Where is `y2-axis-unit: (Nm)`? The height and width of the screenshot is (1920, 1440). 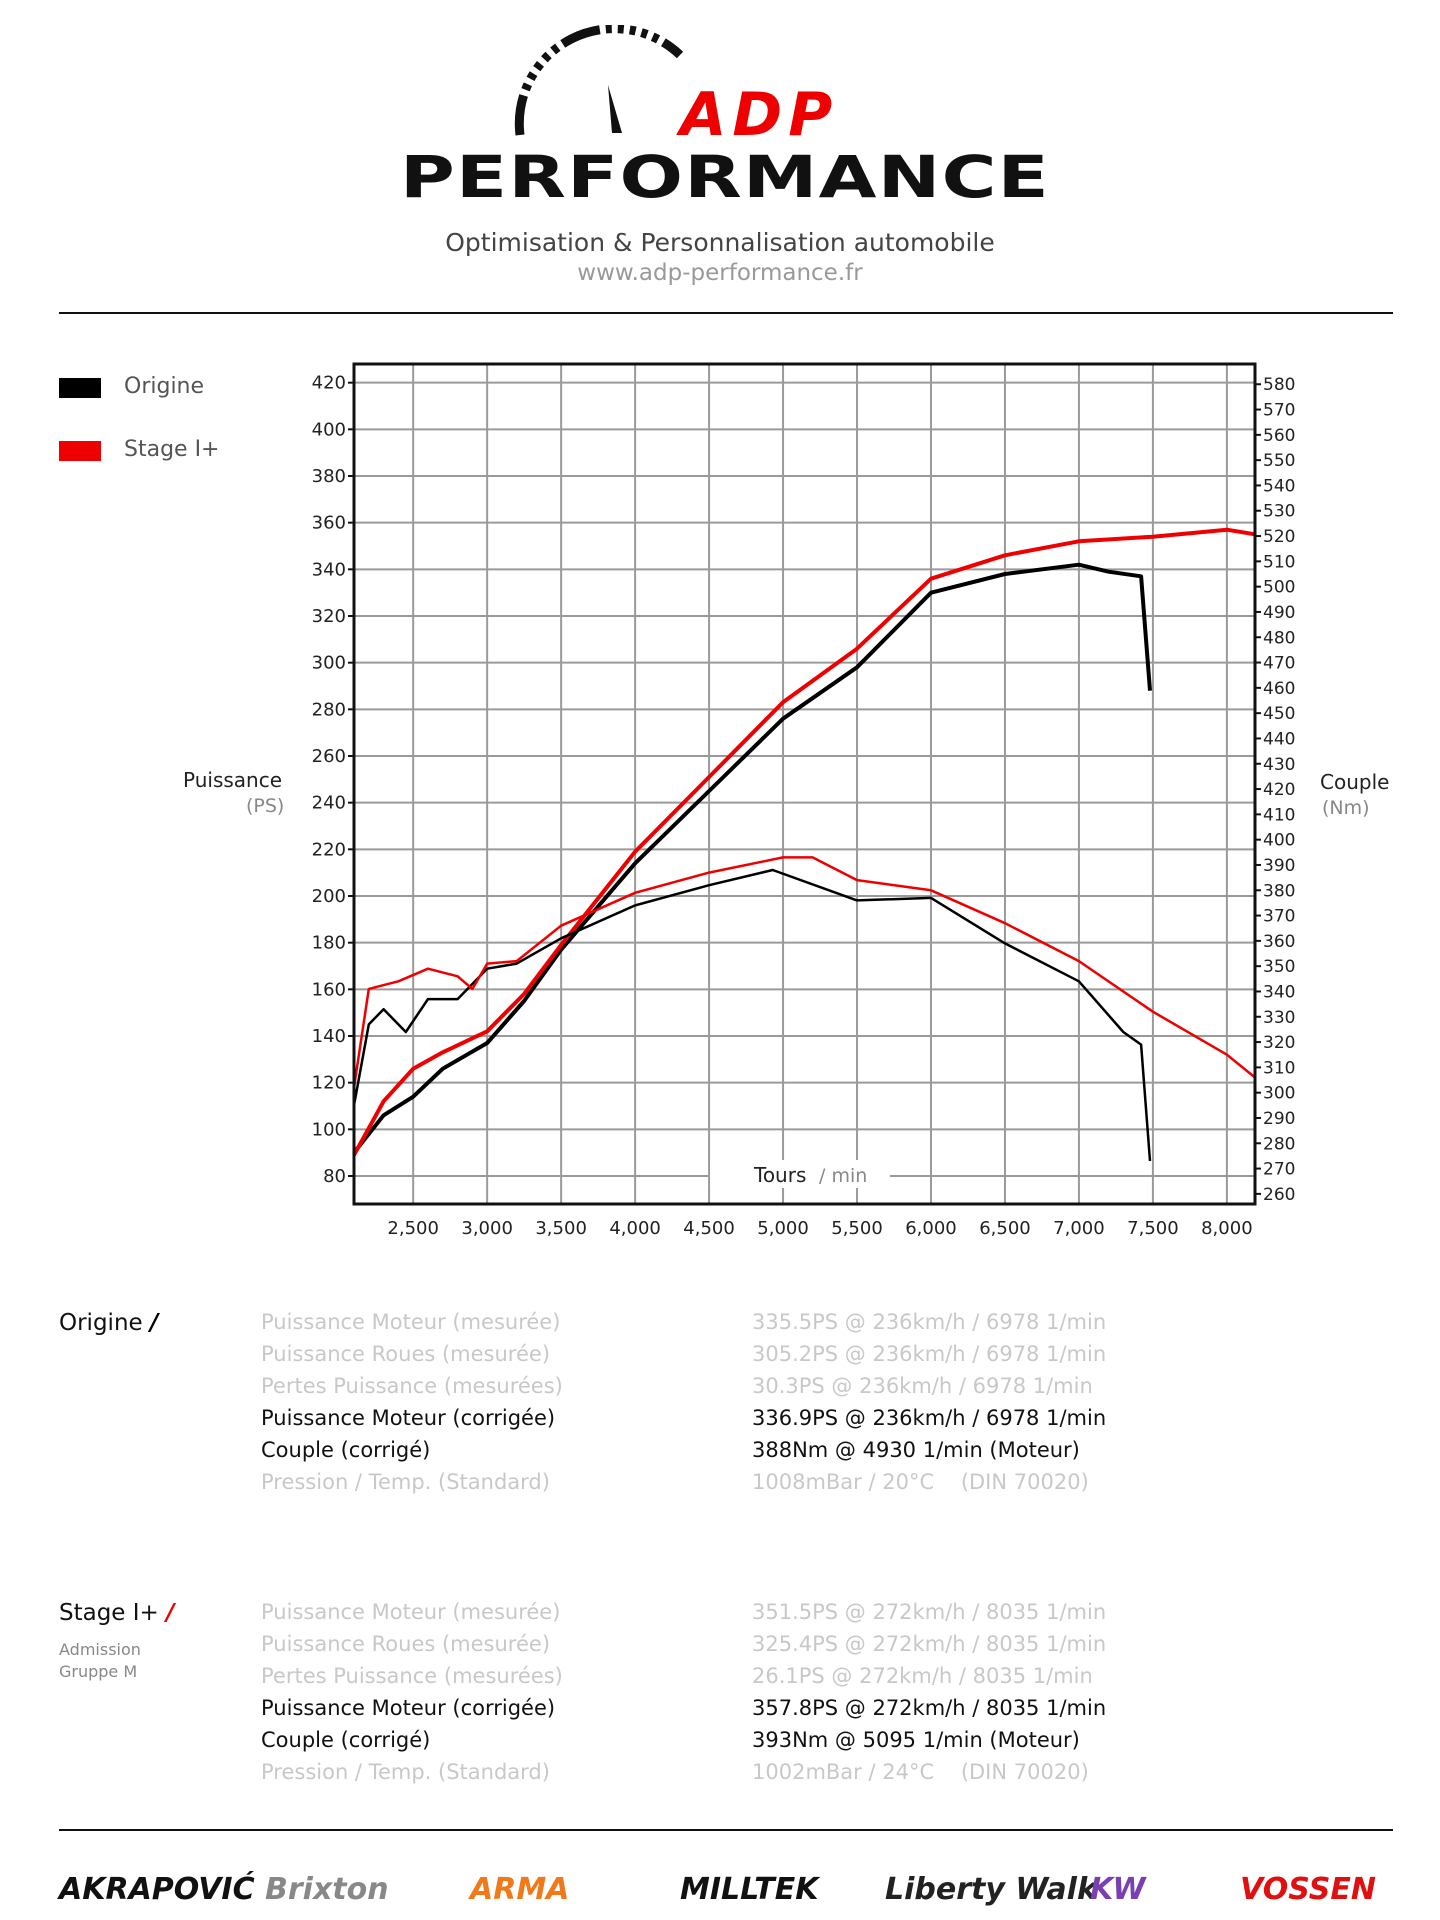
y2-axis-unit: (Nm) is located at coordinates (1346, 808).